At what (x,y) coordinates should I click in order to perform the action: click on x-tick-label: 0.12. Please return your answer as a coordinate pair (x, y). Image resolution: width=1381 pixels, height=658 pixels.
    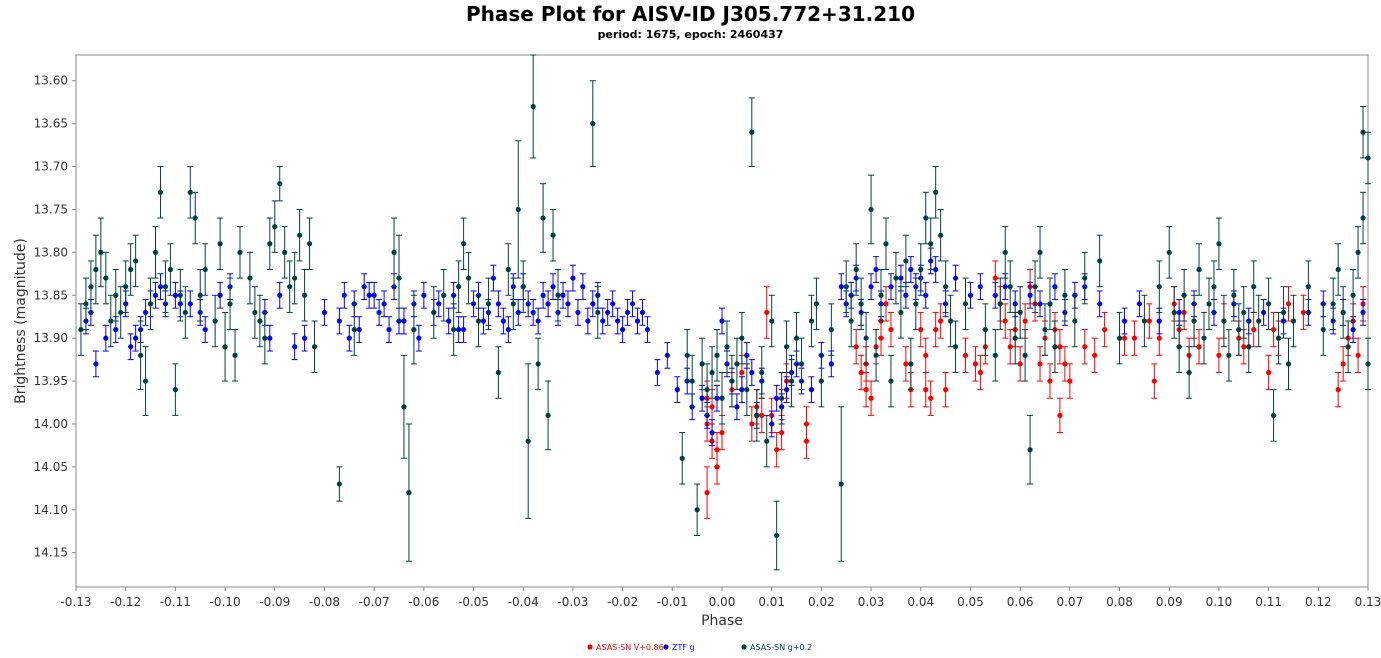
    Looking at the image, I should click on (1318, 602).